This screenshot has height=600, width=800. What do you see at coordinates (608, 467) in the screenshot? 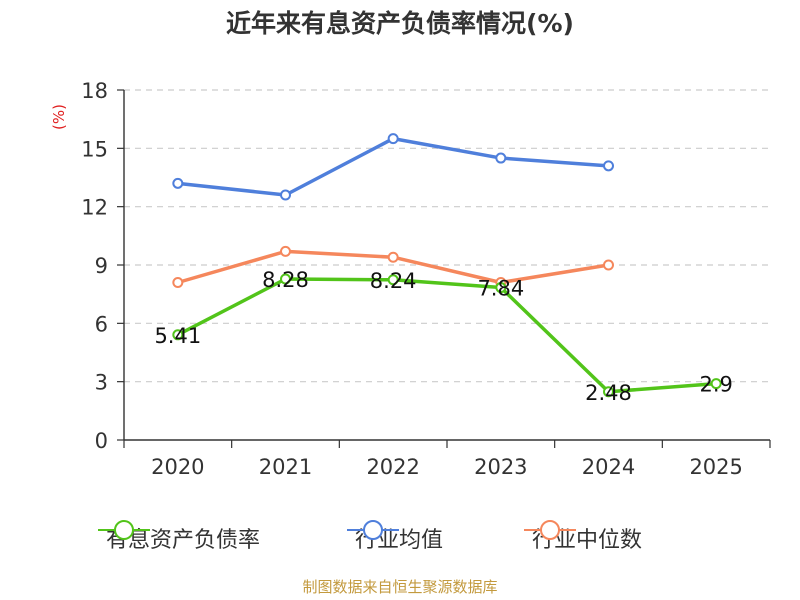
I see `x-tick-label: 2024` at bounding box center [608, 467].